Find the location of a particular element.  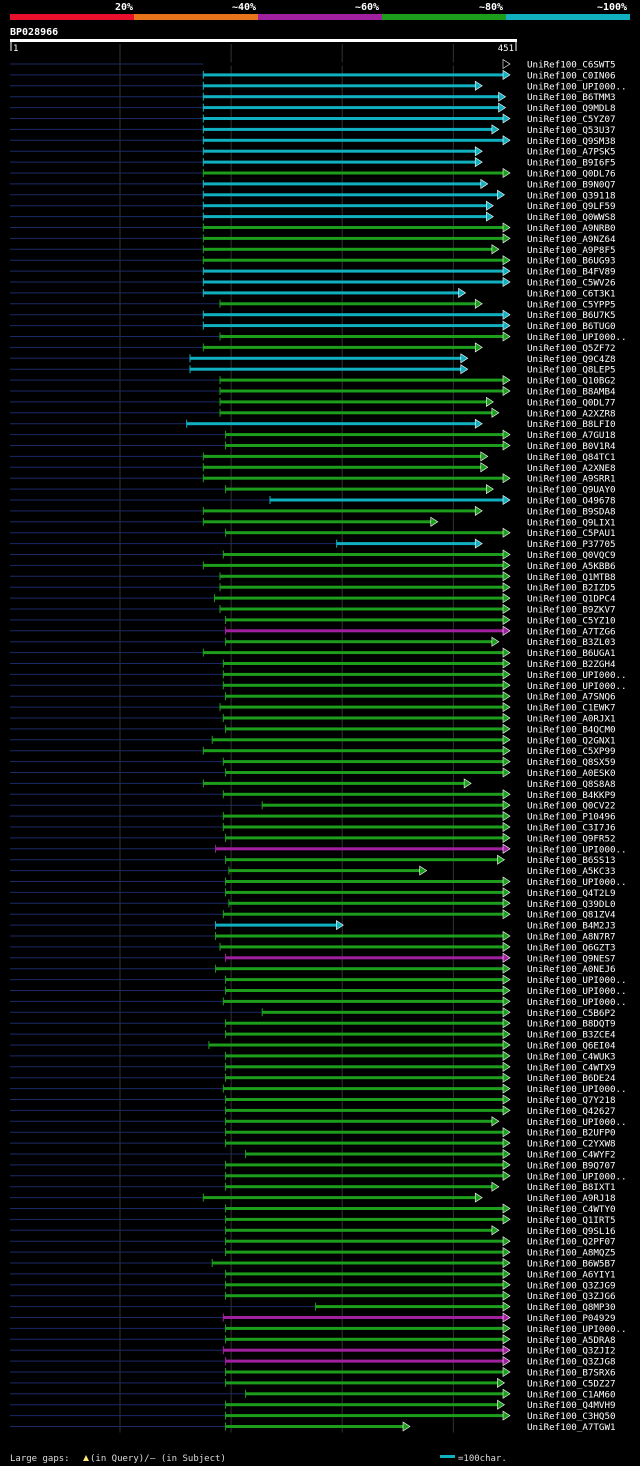

hit-label: UniRef100_C5YZ07 is located at coordinates (571, 119).